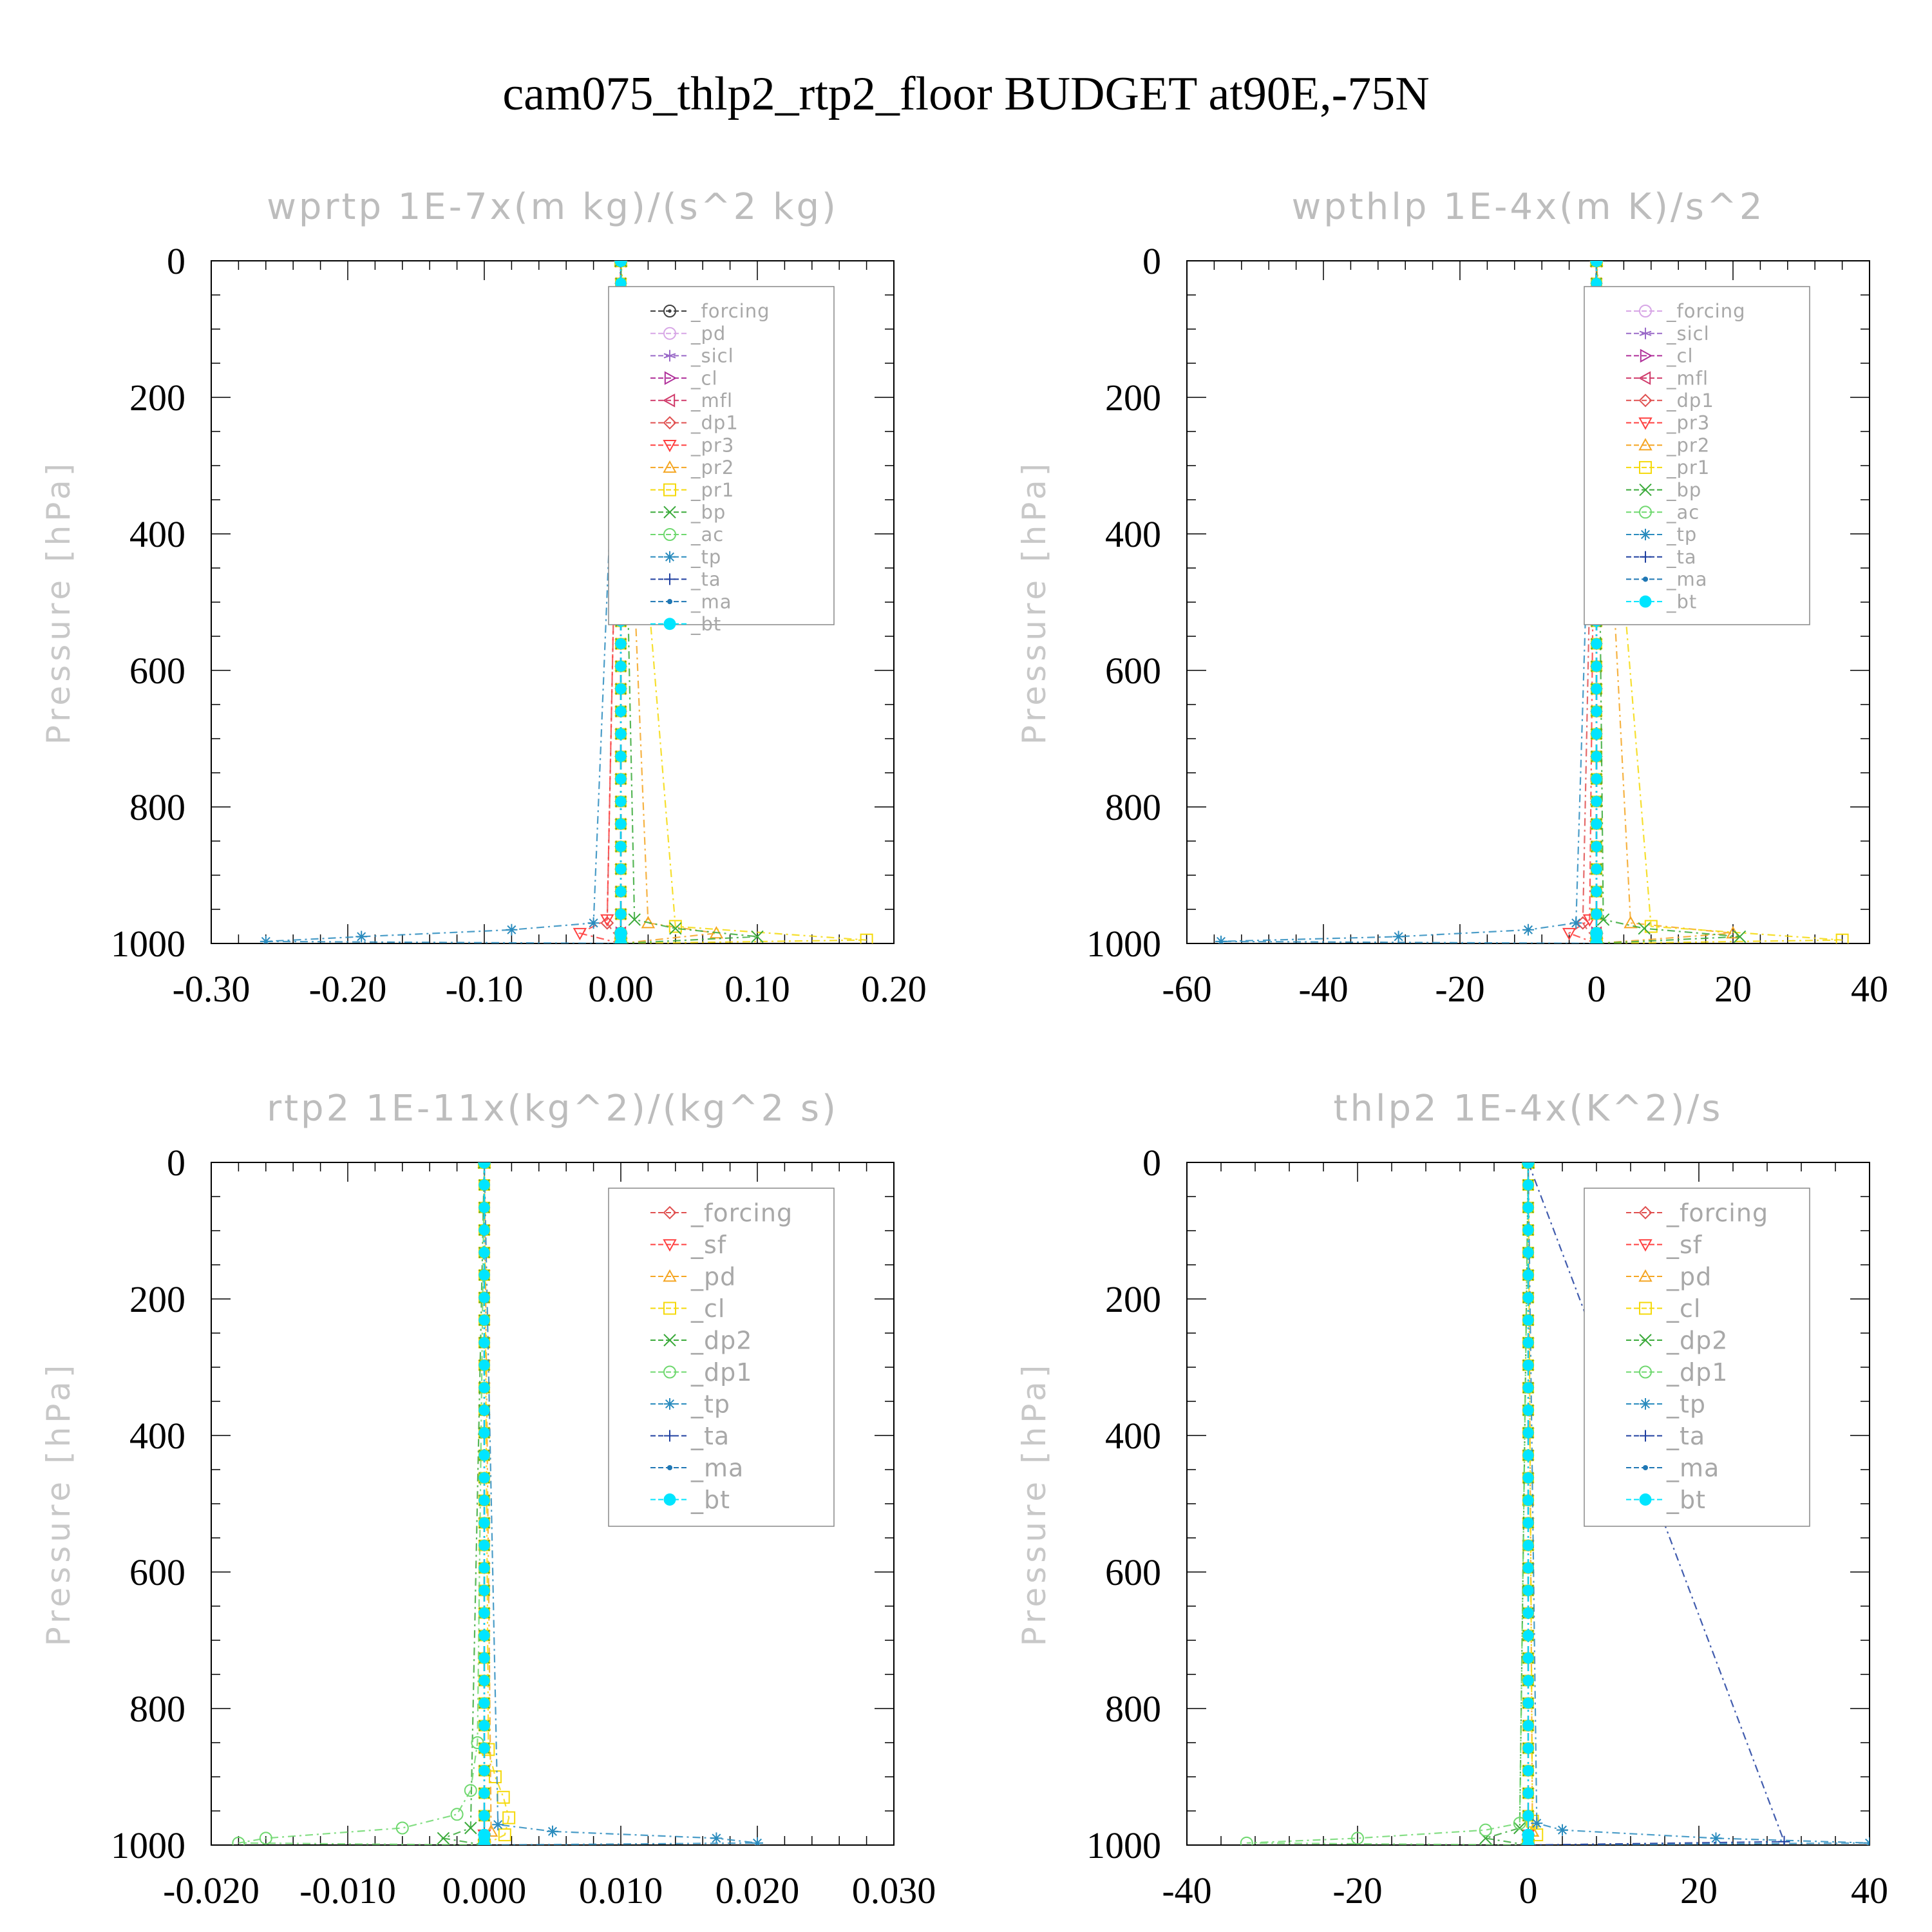  I want to click on legend-label: _pr2, so click(712, 467).